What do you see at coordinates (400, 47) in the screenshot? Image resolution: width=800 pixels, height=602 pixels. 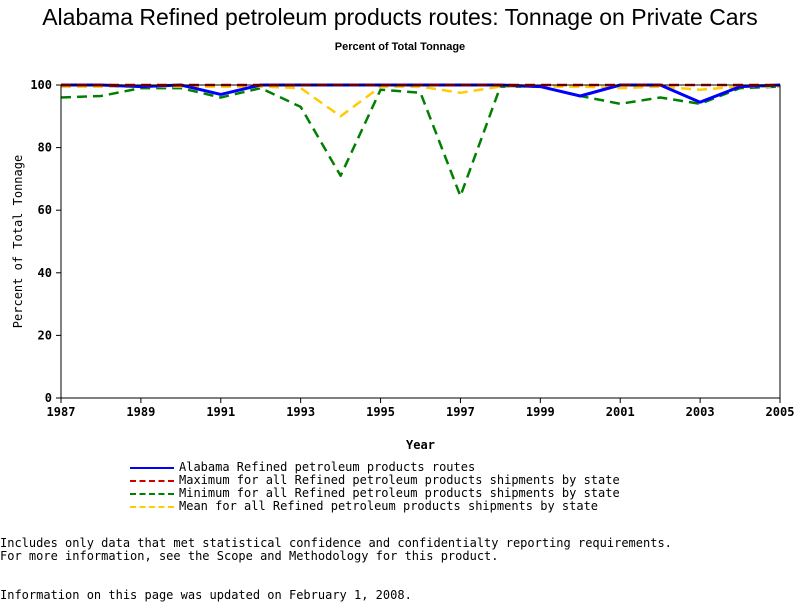 I see `chart-subtitle: Percent of Total Tonnage` at bounding box center [400, 47].